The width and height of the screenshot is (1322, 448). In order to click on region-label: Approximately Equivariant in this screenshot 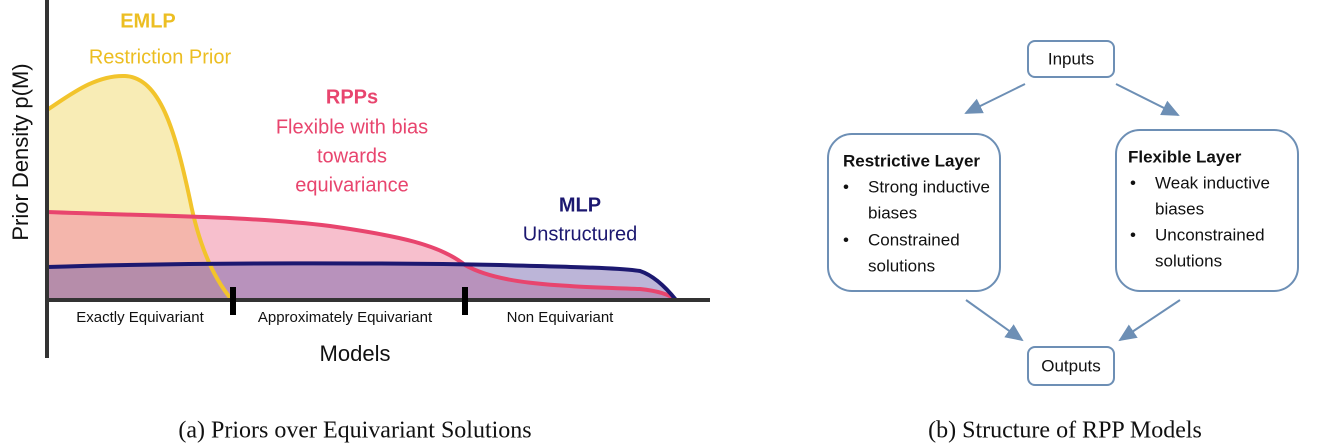, I will do `click(345, 317)`.